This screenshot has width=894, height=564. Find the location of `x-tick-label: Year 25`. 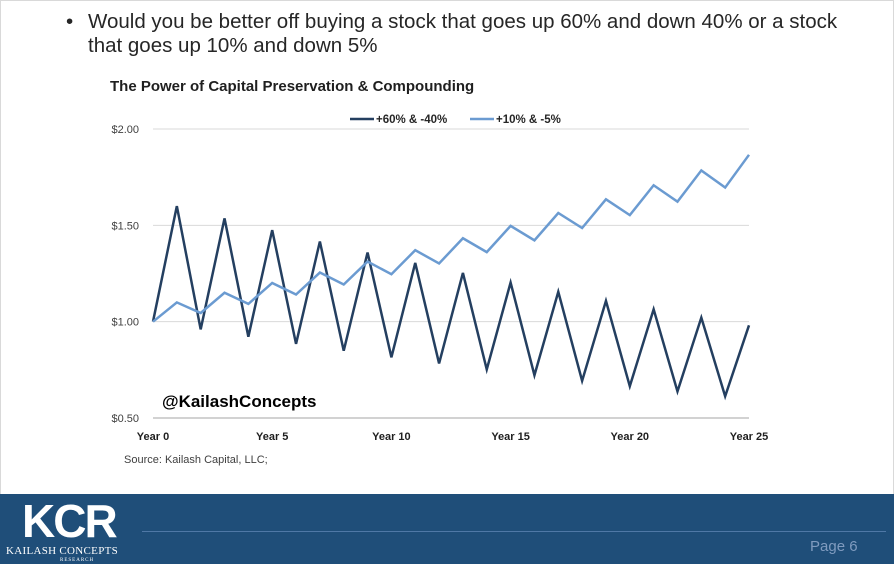

x-tick-label: Year 25 is located at coordinates (749, 437).